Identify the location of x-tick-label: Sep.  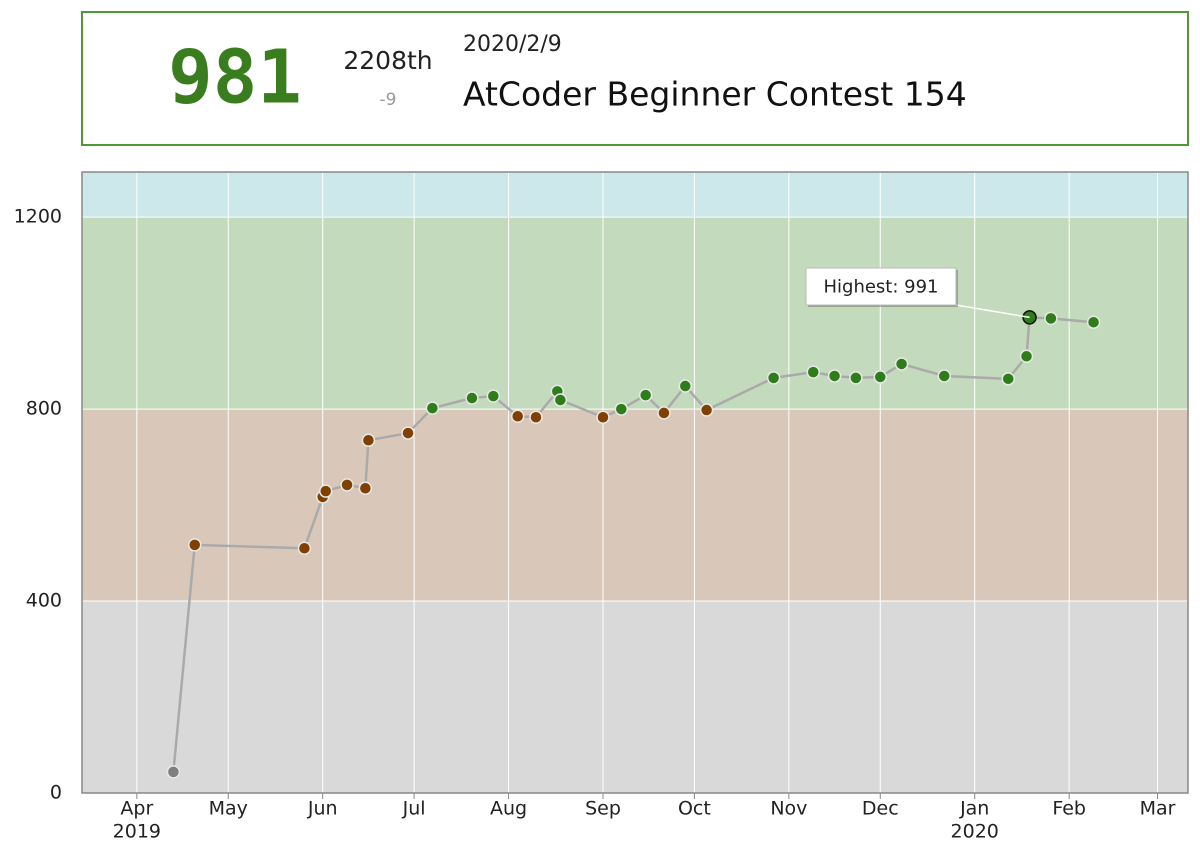
(603, 809).